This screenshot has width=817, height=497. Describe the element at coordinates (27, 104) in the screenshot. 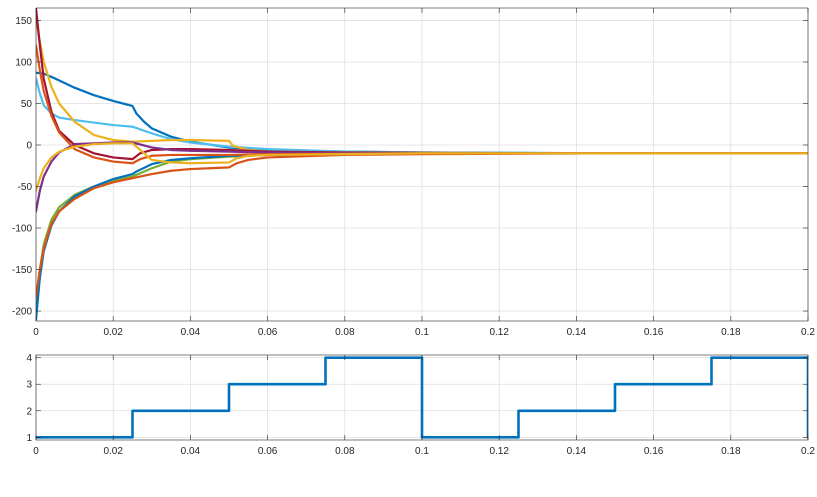

I see `y-tick-label: 50` at that location.